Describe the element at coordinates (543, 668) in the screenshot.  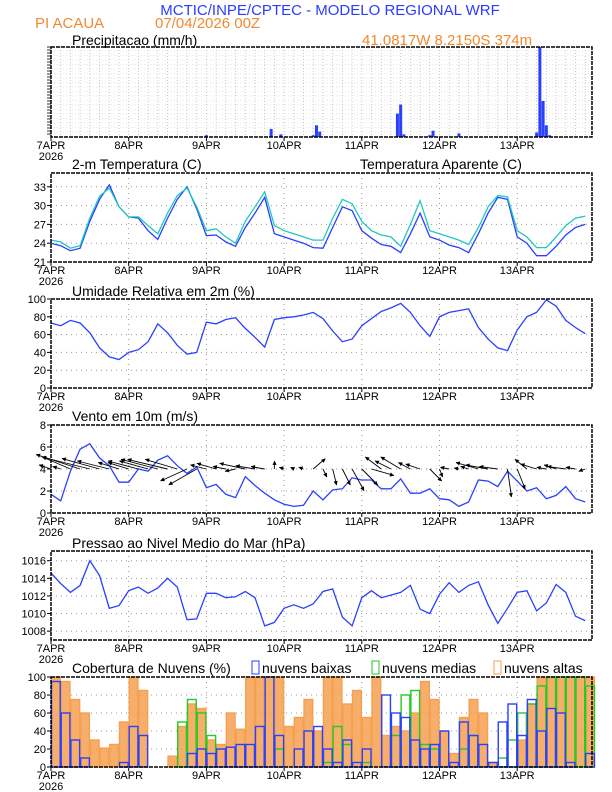
I see `legend-high-clouds: nuvens altas` at that location.